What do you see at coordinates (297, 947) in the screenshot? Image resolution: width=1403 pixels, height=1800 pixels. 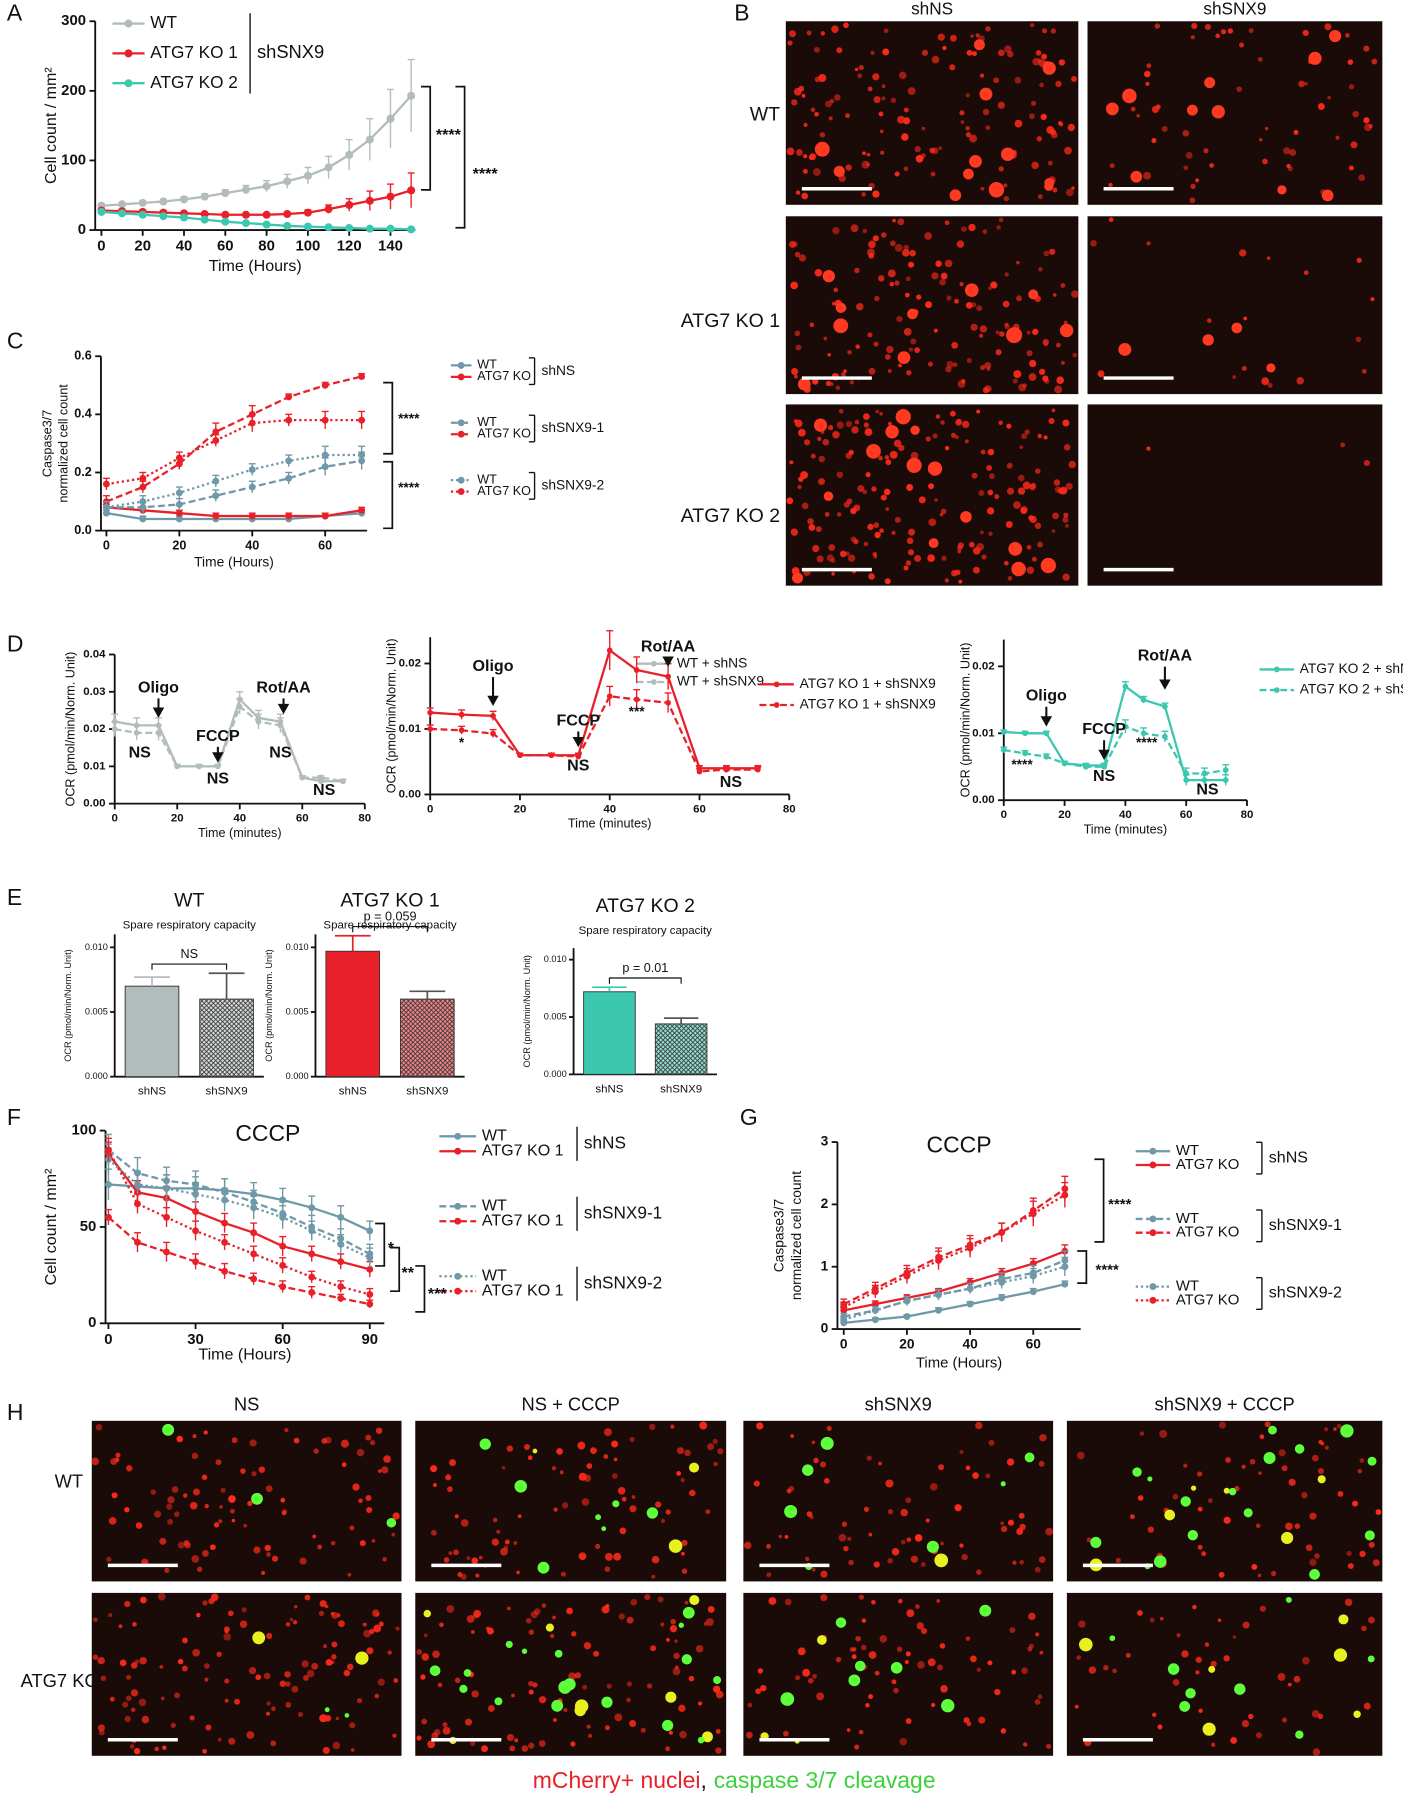 I see `y-tick-label: 0.010` at bounding box center [297, 947].